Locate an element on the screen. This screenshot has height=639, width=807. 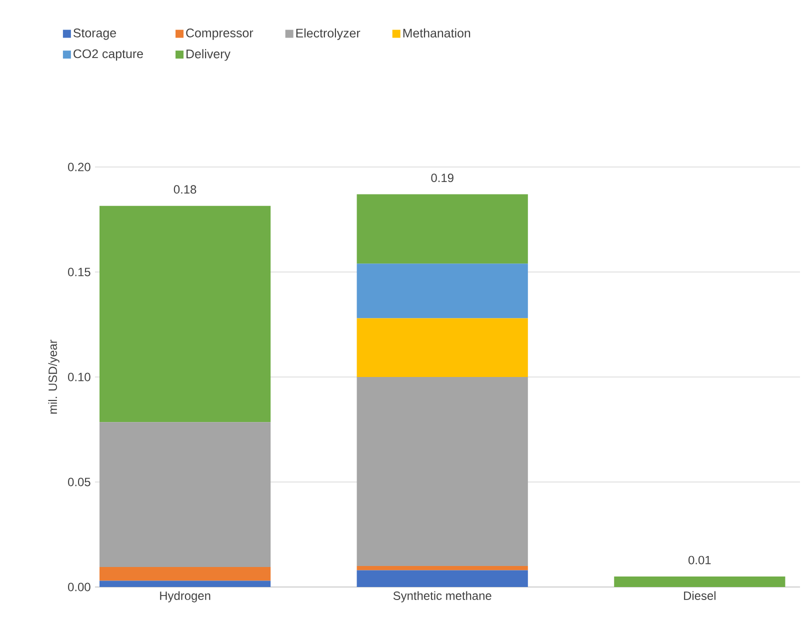
total-label: 0.01 is located at coordinates (699, 560).